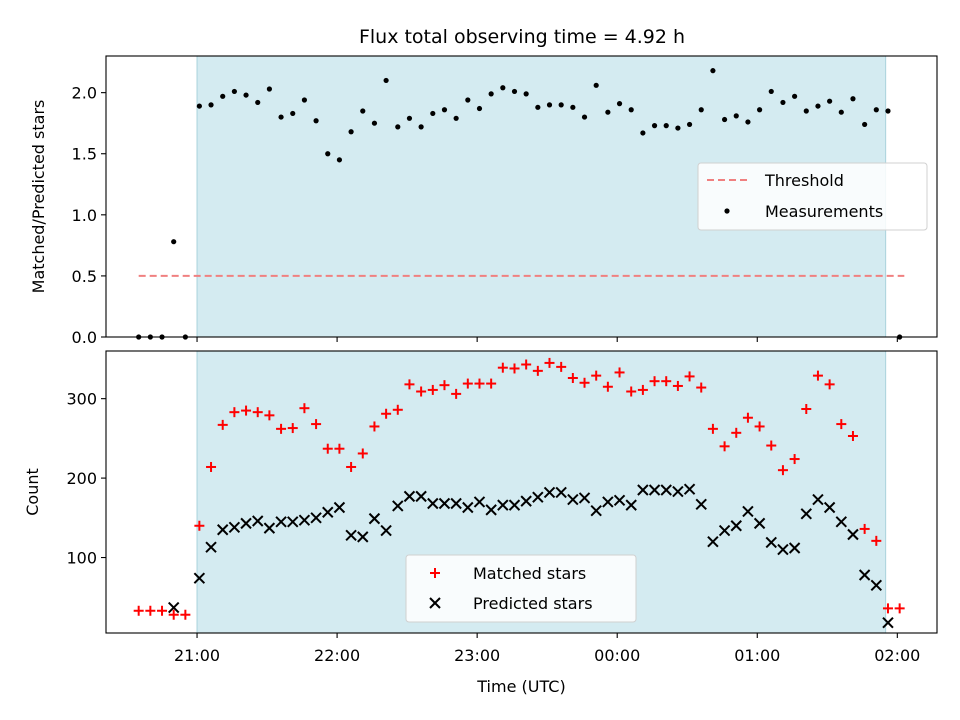 This screenshot has width=960, height=720. What do you see at coordinates (547, 649) in the screenshot?
I see `time-x-axis: 21:00 22:00 23:00 00:00 01:00 02:00` at bounding box center [547, 649].